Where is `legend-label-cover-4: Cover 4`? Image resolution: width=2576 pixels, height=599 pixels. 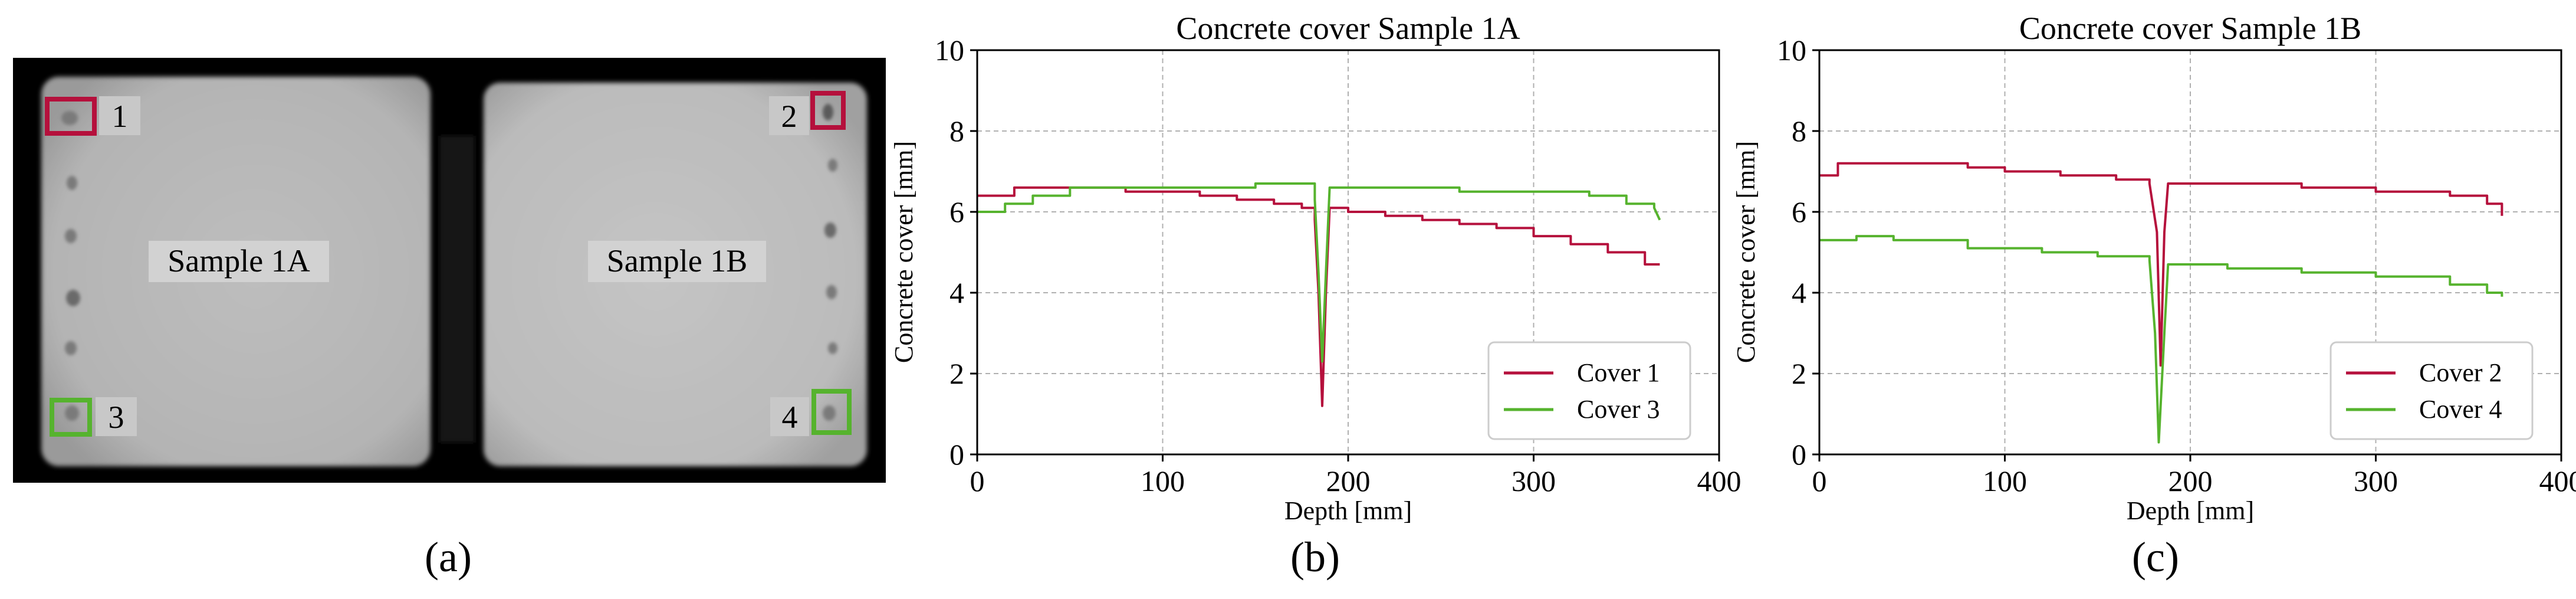
legend-label-cover-4: Cover 4 is located at coordinates (2460, 410).